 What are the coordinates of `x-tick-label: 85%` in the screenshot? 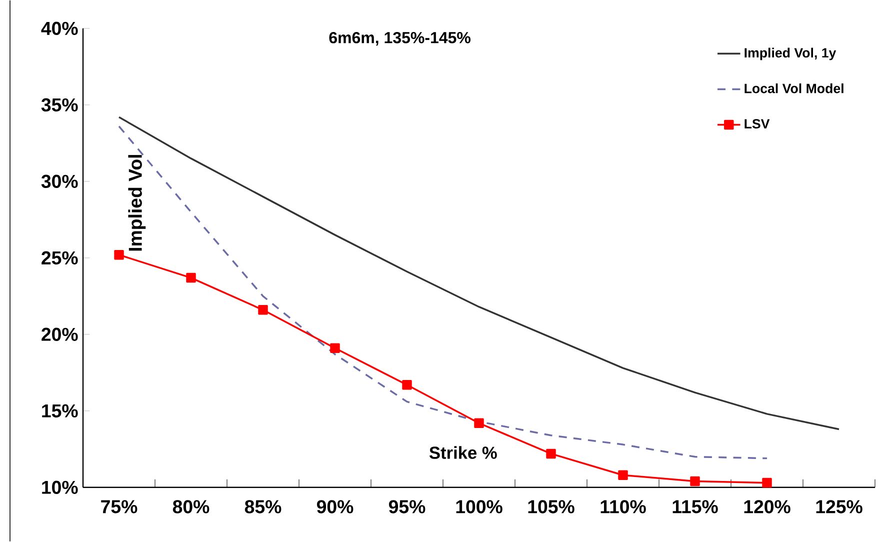 It's located at (263, 507).